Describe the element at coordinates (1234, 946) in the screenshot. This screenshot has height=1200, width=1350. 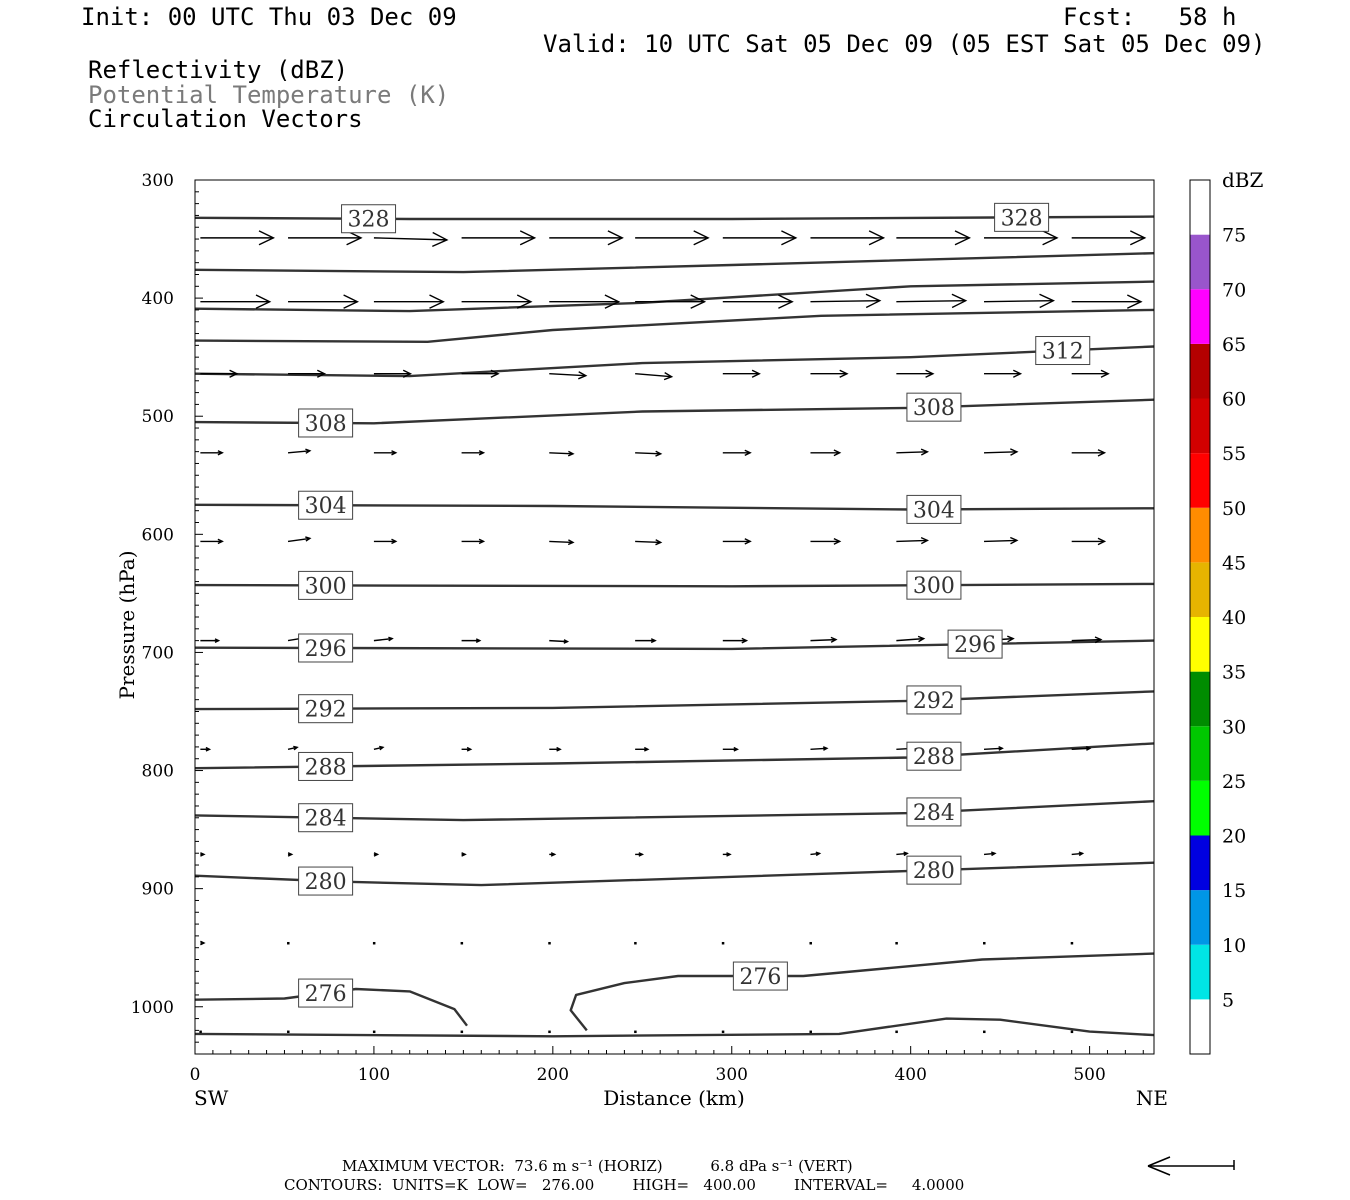
I see `colorbar-tick-label: 10` at that location.